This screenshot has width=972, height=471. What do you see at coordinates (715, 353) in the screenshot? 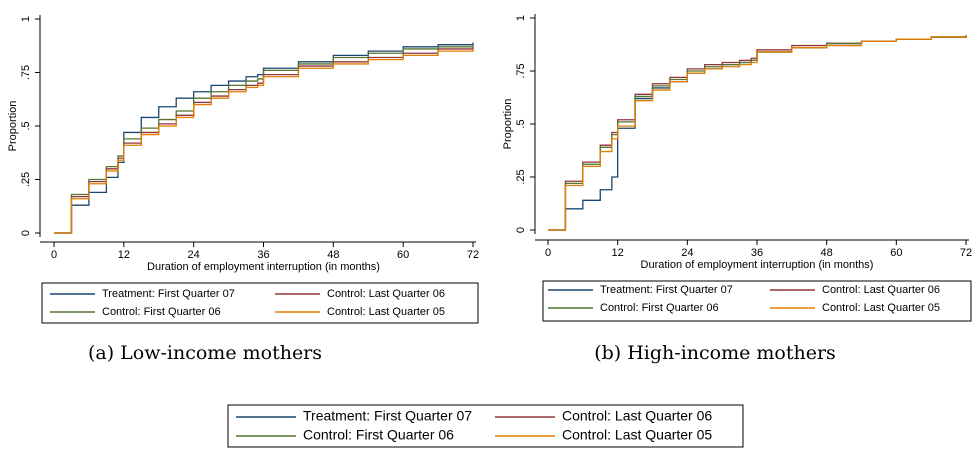
I see `caption: (b) High-income mothers` at bounding box center [715, 353].